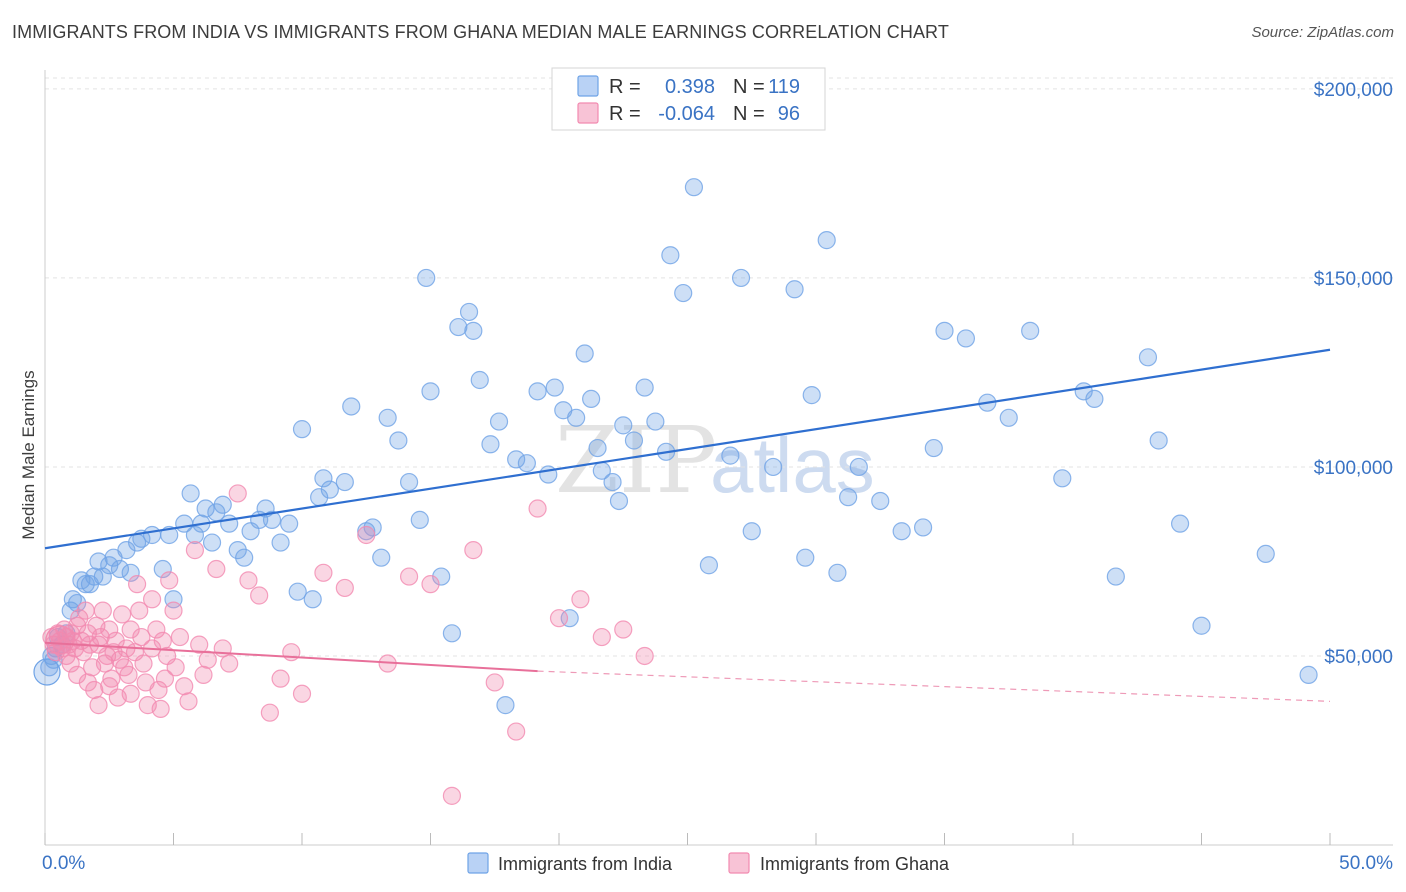  Describe the element at coordinates (1353, 468) in the screenshot. I see `y-tick-label: $100,000` at that location.